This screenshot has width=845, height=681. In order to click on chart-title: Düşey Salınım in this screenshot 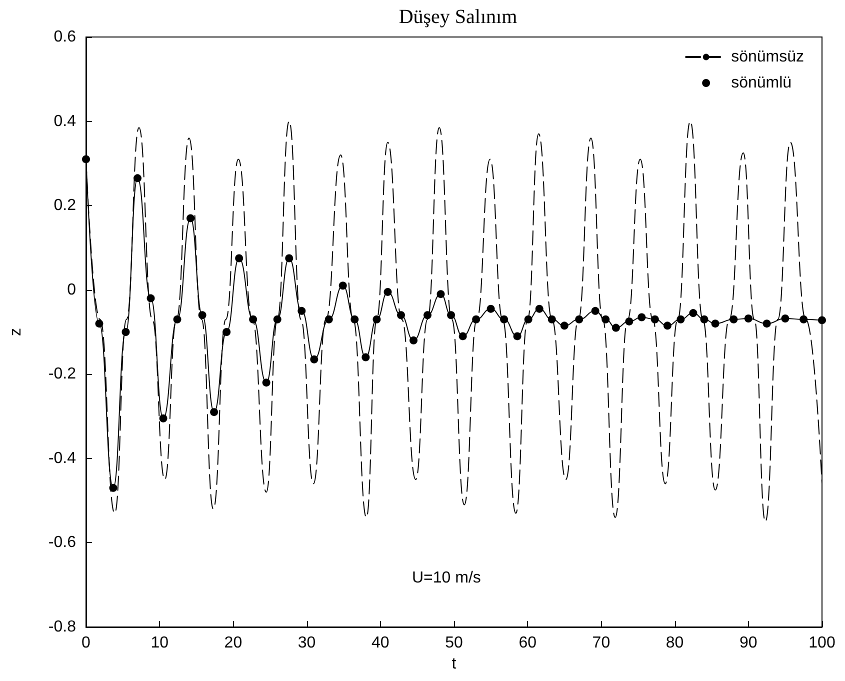, I will do `click(458, 17)`.